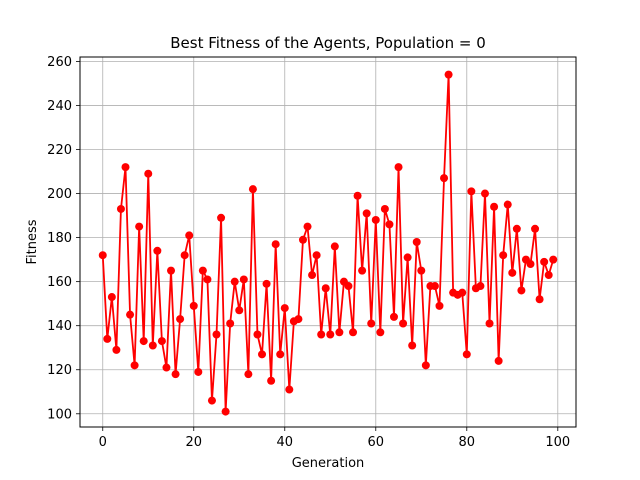  Describe the element at coordinates (59, 106) in the screenshot. I see `y-tick-label: 240` at that location.